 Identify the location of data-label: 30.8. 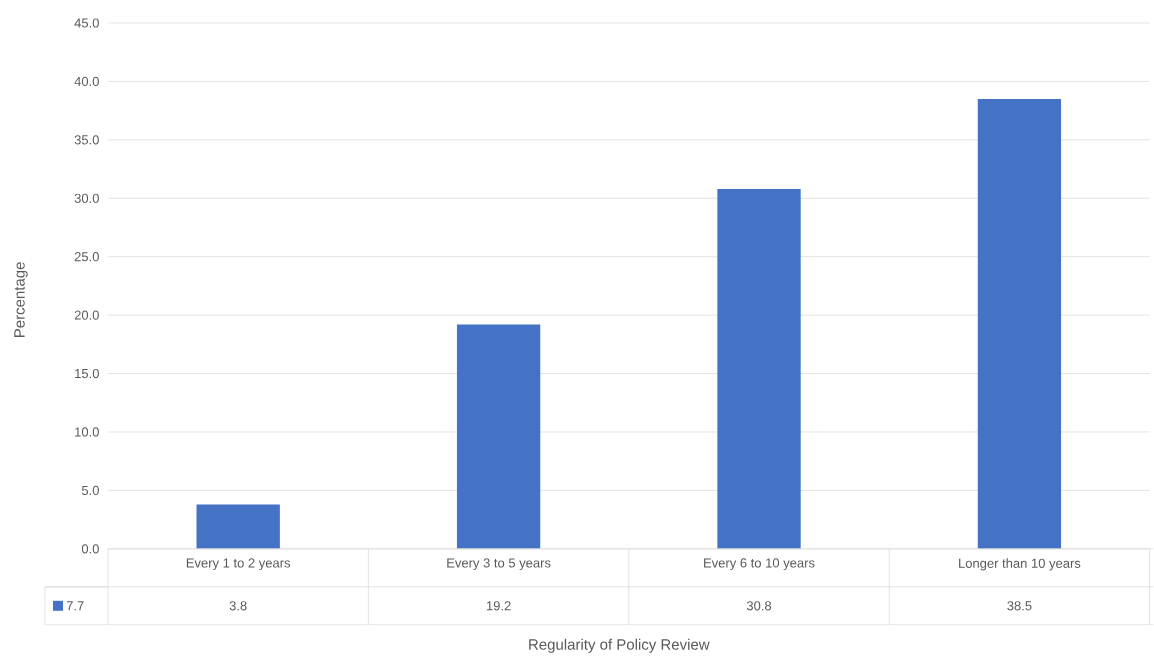
(759, 606).